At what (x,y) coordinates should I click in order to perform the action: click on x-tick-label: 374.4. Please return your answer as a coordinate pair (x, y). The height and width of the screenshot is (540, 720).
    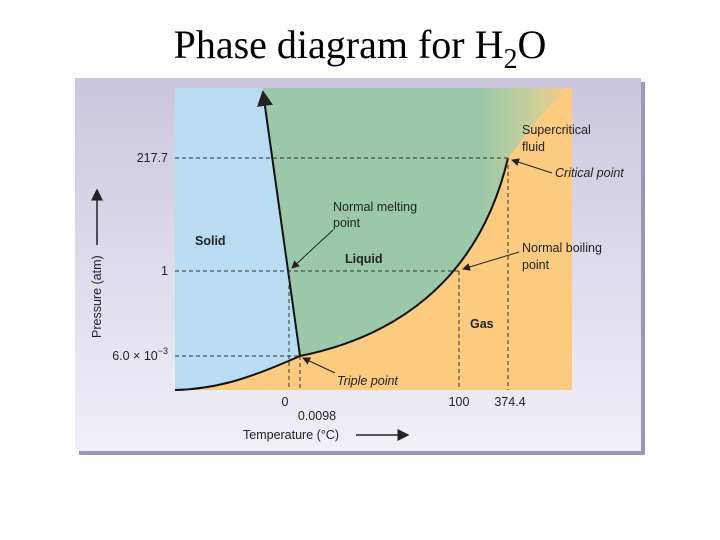
    Looking at the image, I should click on (509, 402).